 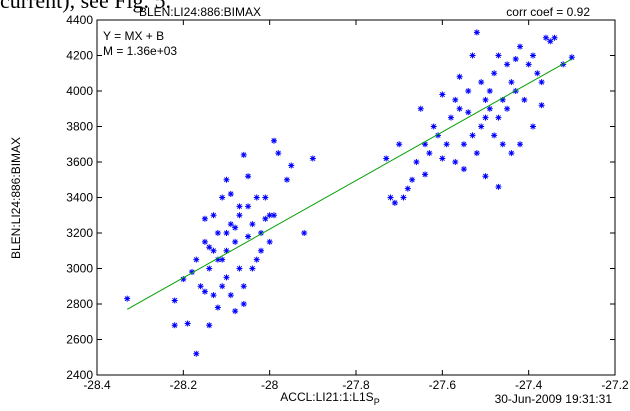 What do you see at coordinates (554, 399) in the screenshot?
I see `timestamp: 30-Jun-2009 19:31:31` at bounding box center [554, 399].